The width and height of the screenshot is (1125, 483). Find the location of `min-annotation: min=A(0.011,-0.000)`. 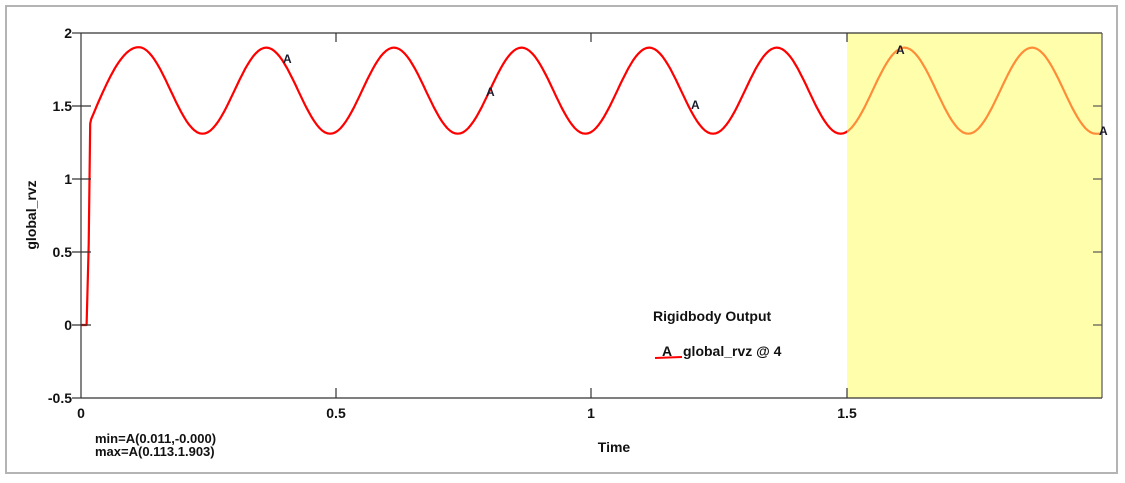

min-annotation: min=A(0.011,-0.000) is located at coordinates (155, 438).